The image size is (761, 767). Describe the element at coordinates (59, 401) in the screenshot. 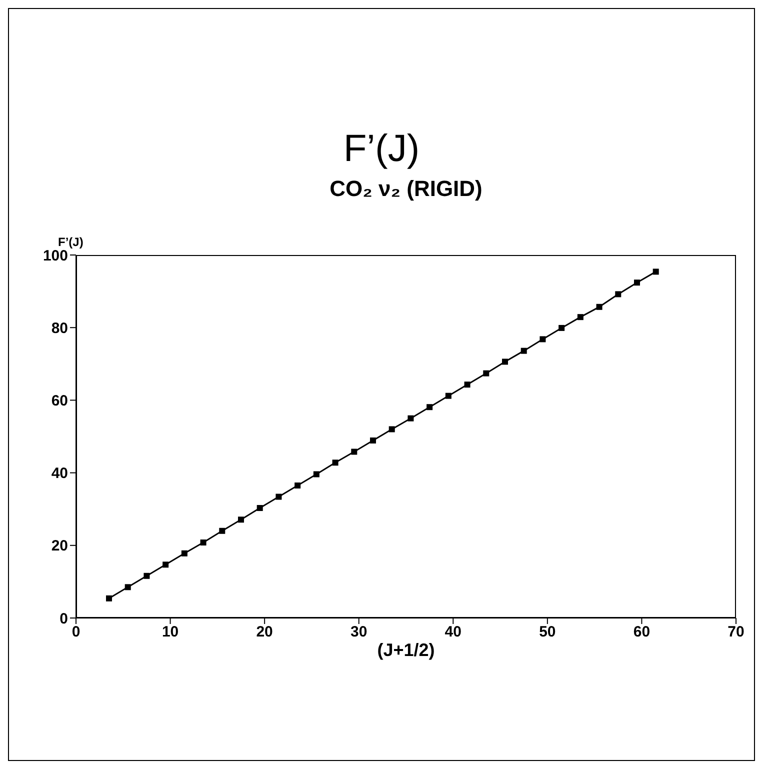

I see `y-tick-label: 60` at that location.